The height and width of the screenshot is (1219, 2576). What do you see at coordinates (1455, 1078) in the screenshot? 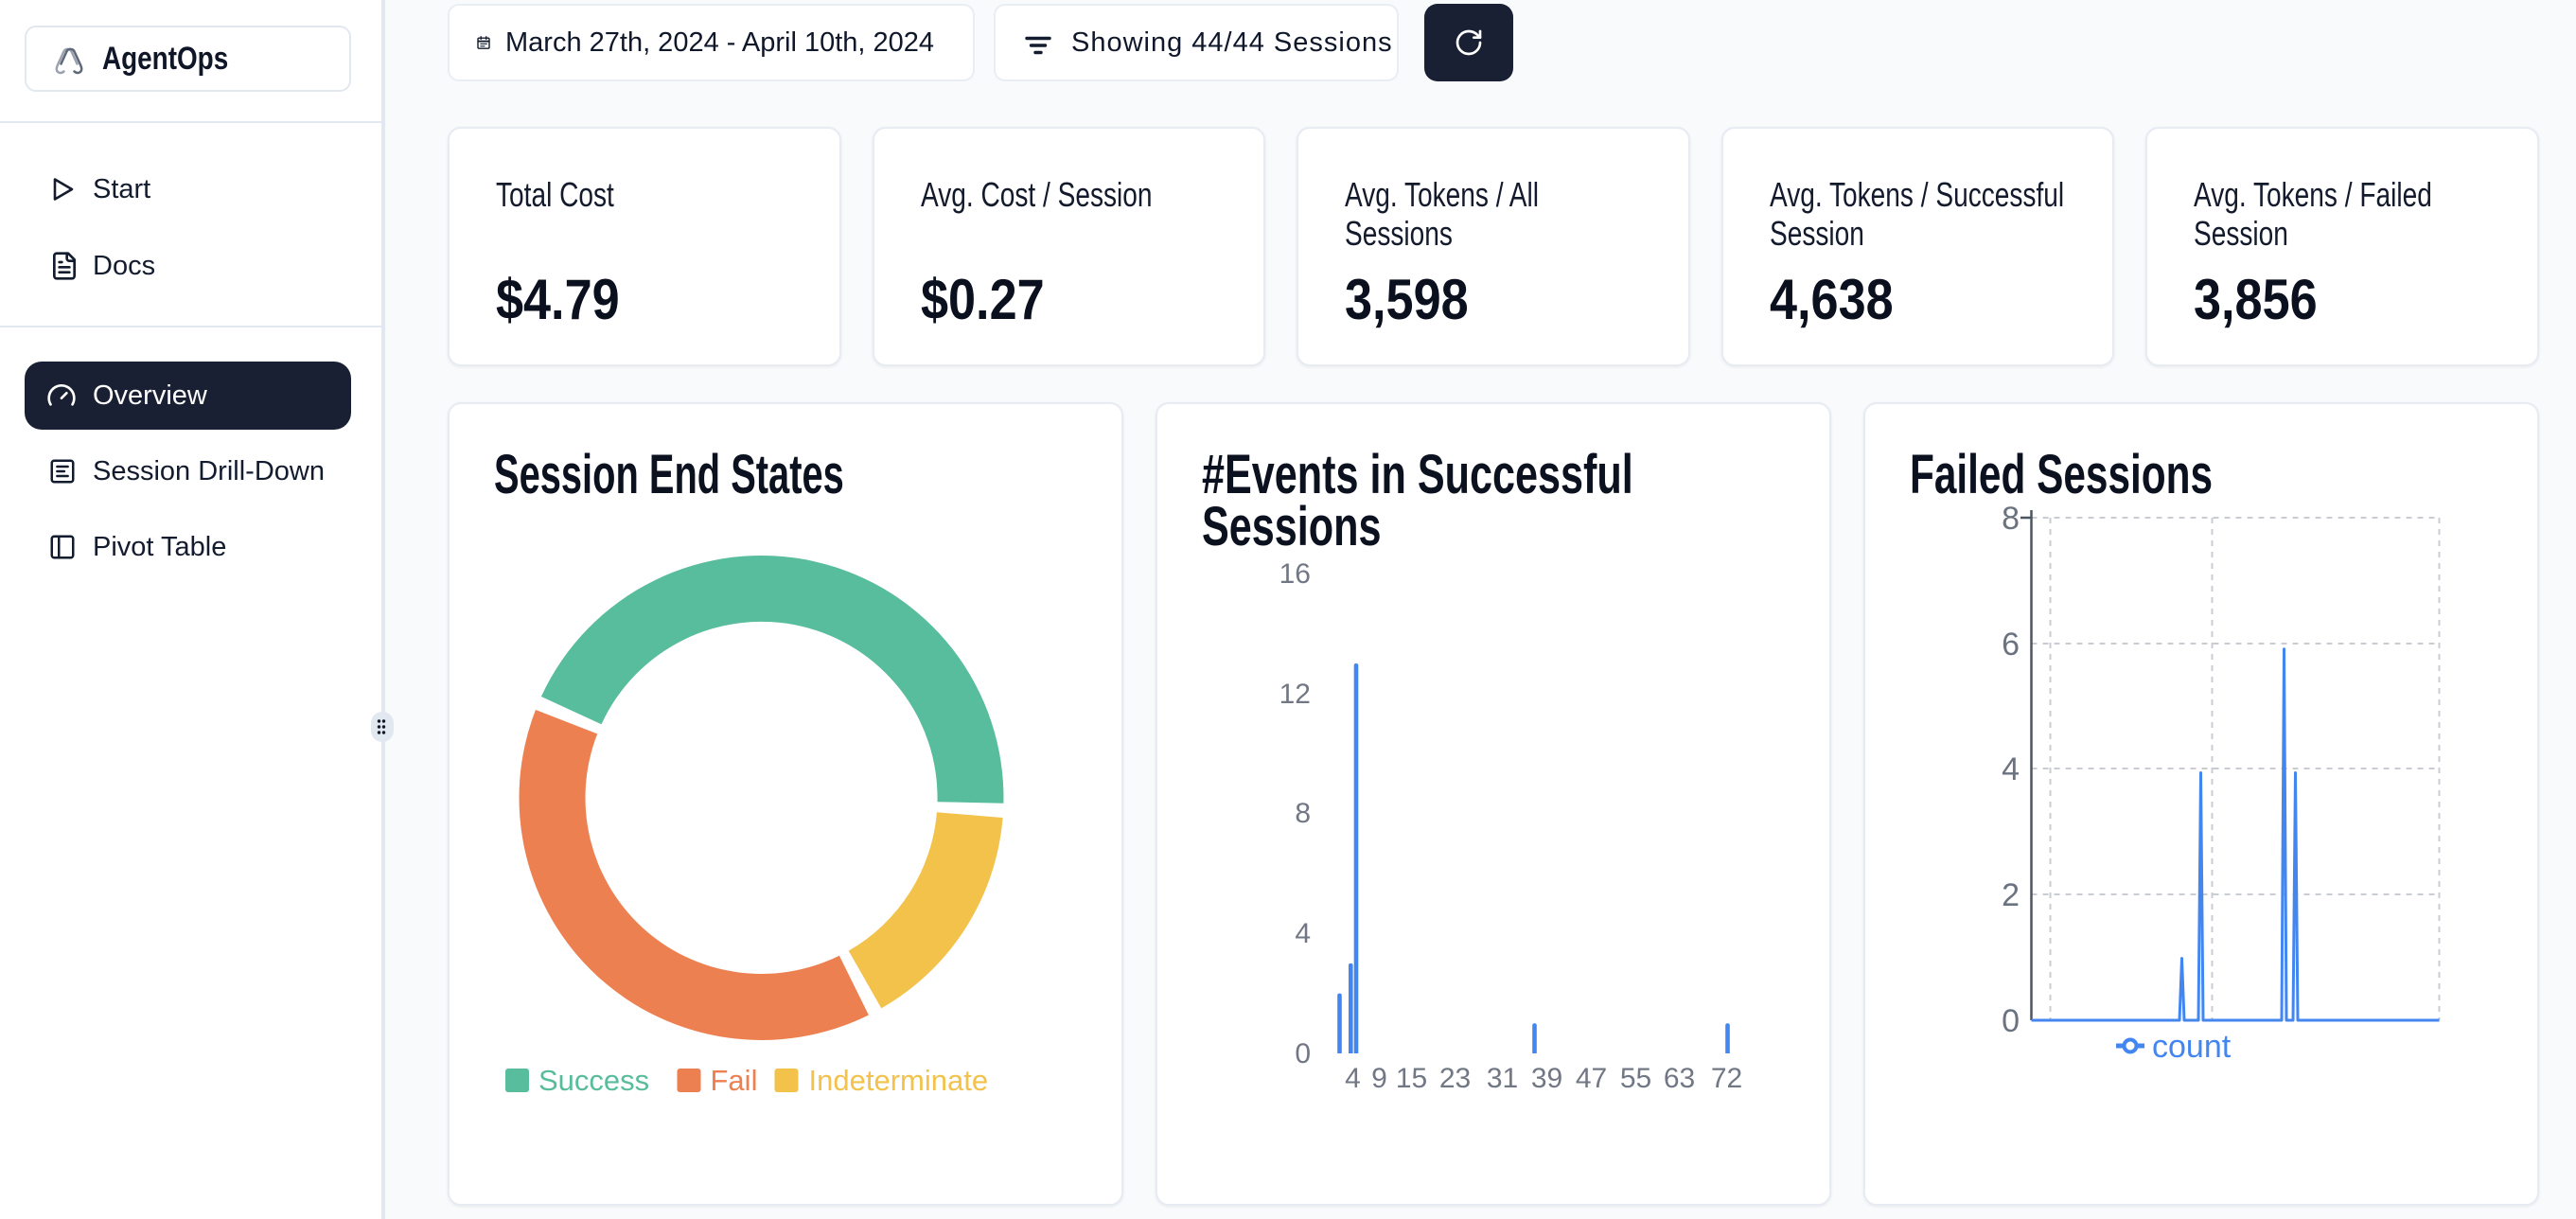
I see `svg-text: 23` at bounding box center [1455, 1078].